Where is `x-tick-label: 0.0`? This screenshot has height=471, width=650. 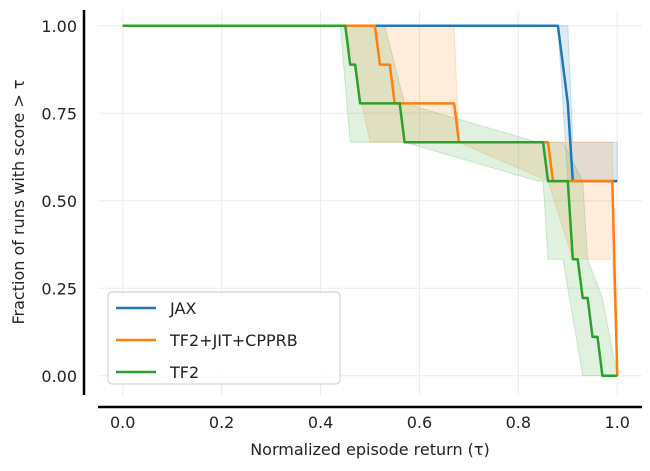
x-tick-label: 0.0 is located at coordinates (122, 422).